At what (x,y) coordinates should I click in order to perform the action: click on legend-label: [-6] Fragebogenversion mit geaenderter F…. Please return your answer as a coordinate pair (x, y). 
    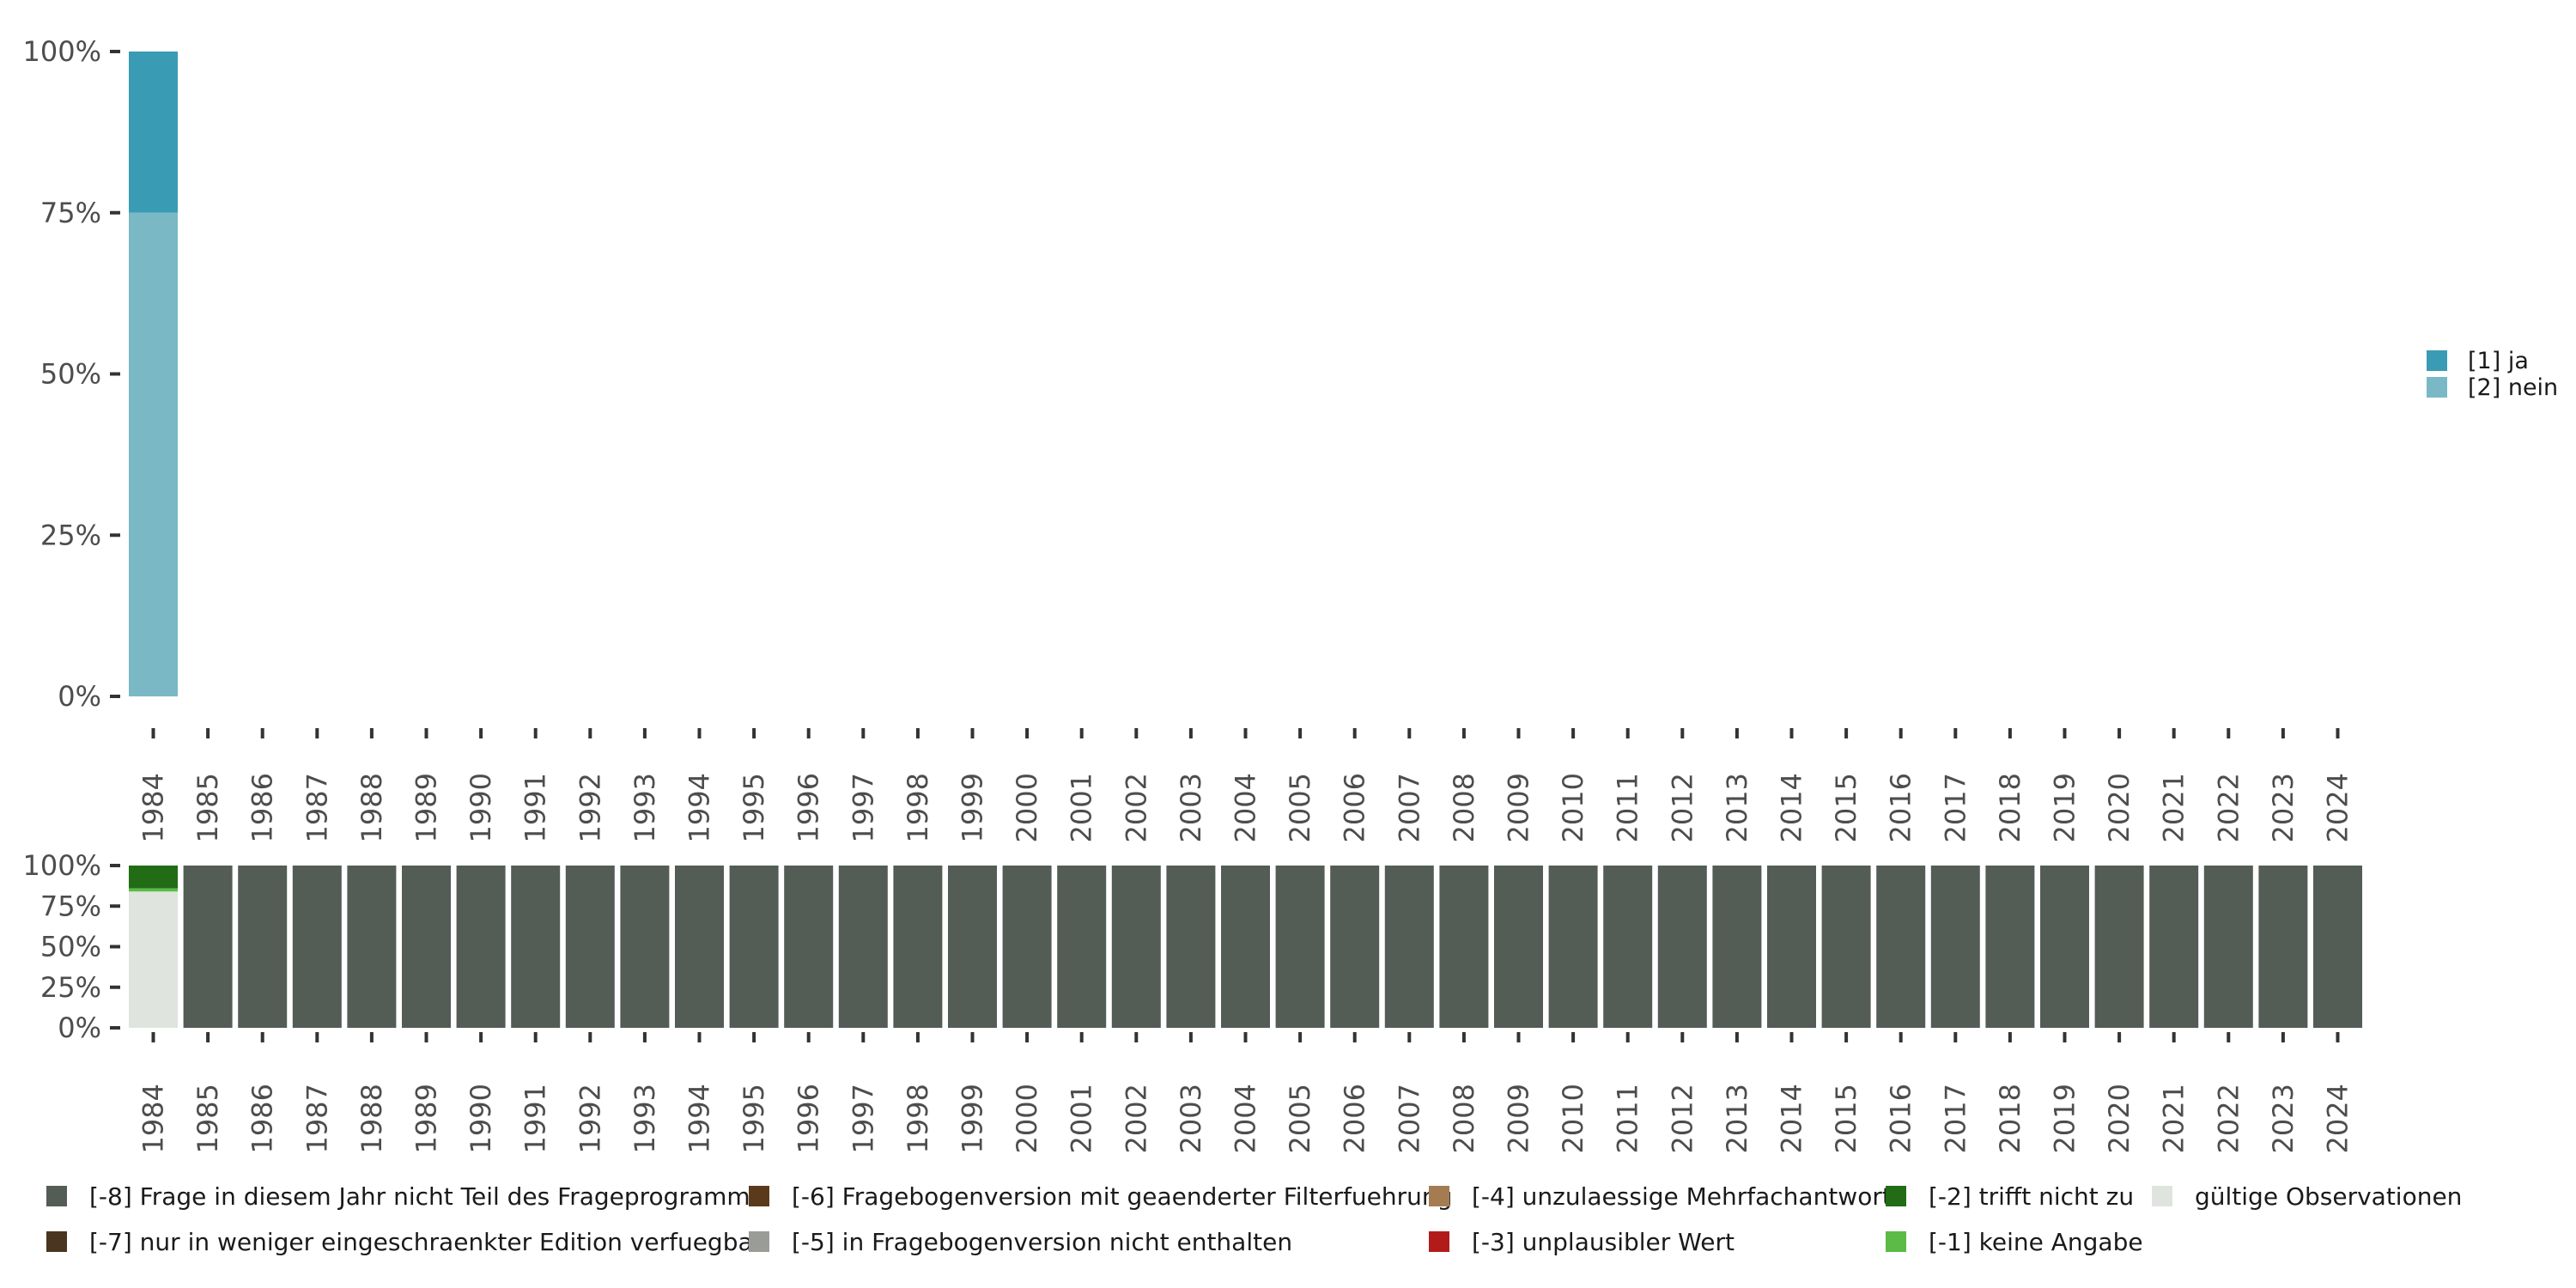
    Looking at the image, I should click on (1122, 1196).